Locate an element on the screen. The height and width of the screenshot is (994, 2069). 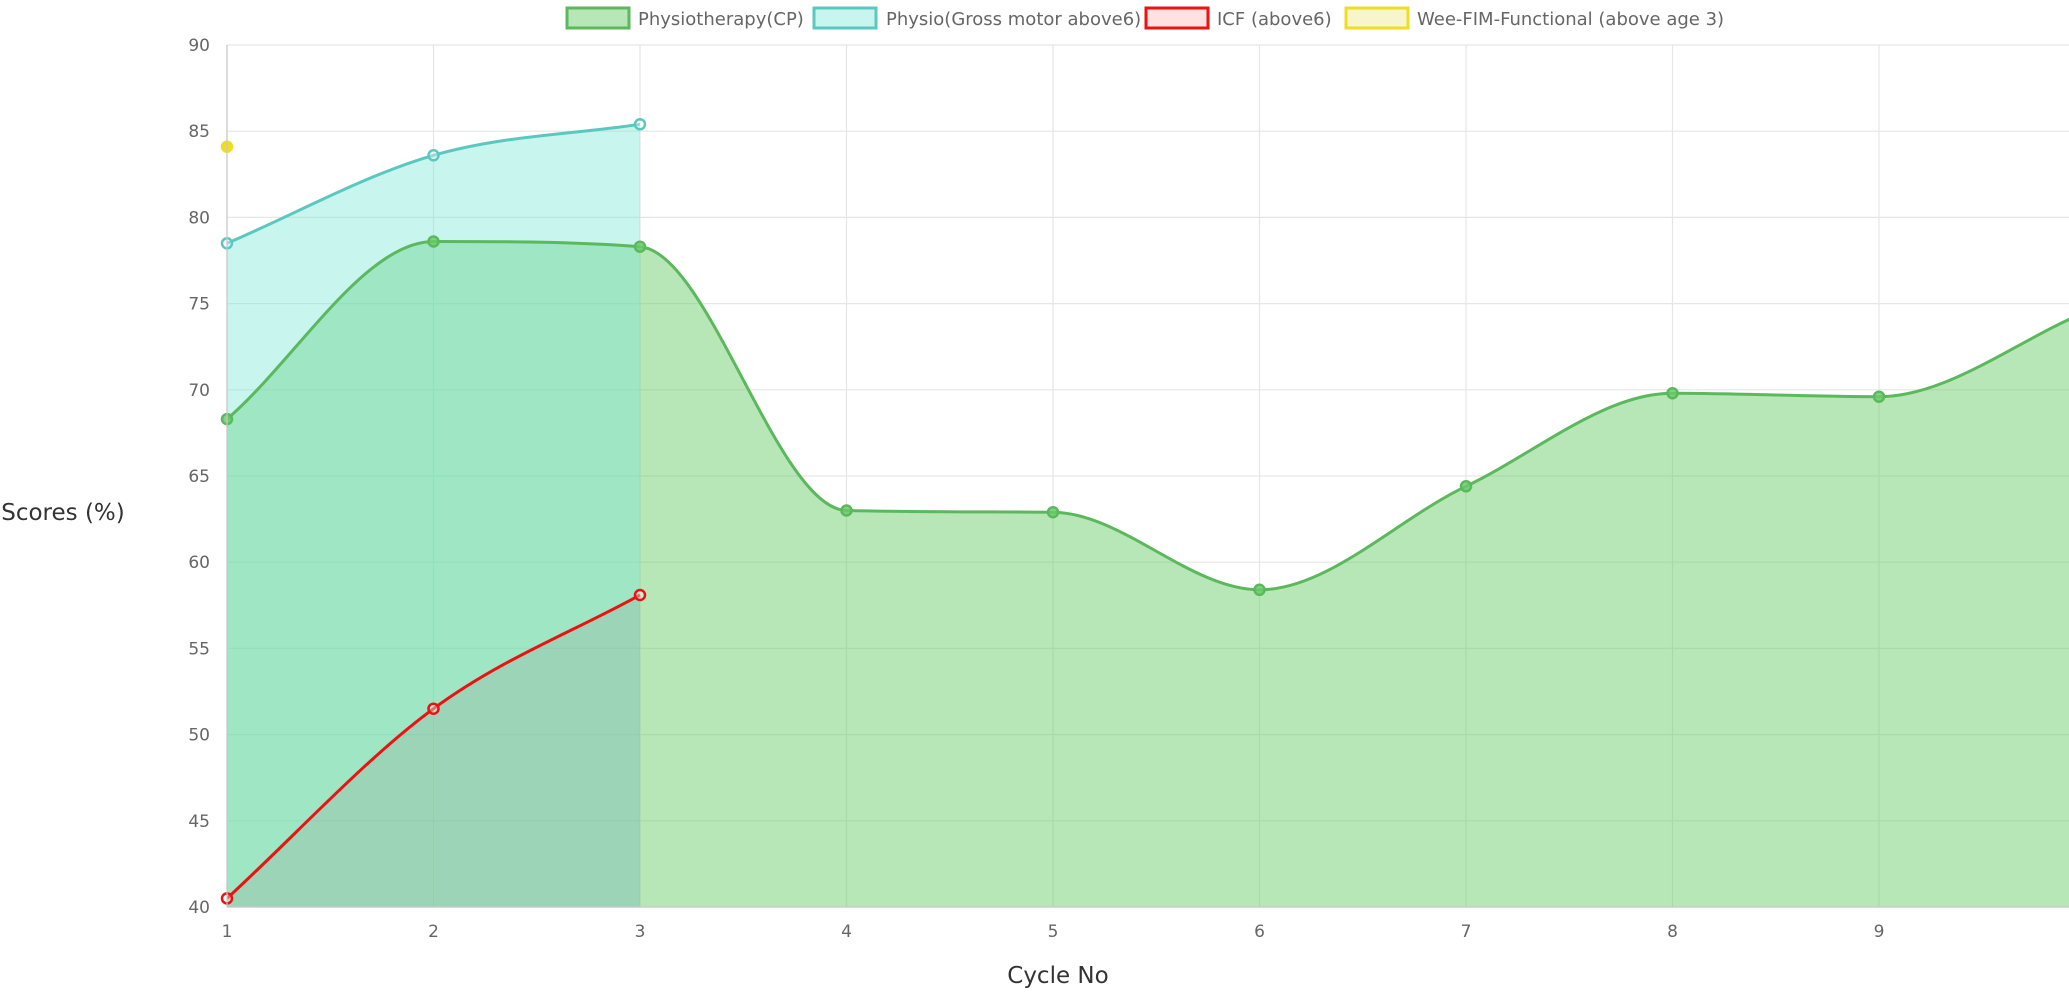
y-tick-label: 40 is located at coordinates (199, 908).